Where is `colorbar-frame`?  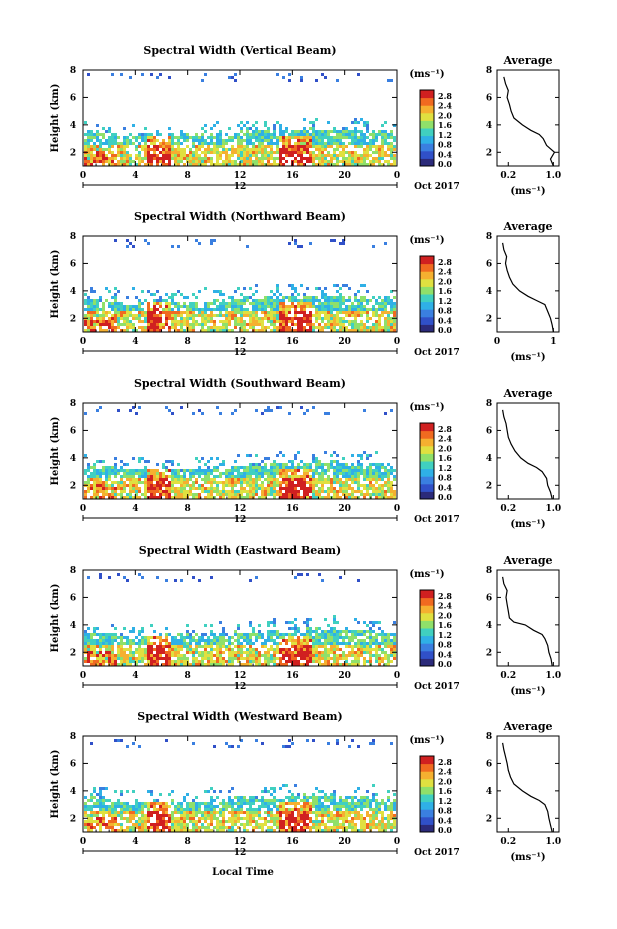 colorbar-frame is located at coordinates (427, 628).